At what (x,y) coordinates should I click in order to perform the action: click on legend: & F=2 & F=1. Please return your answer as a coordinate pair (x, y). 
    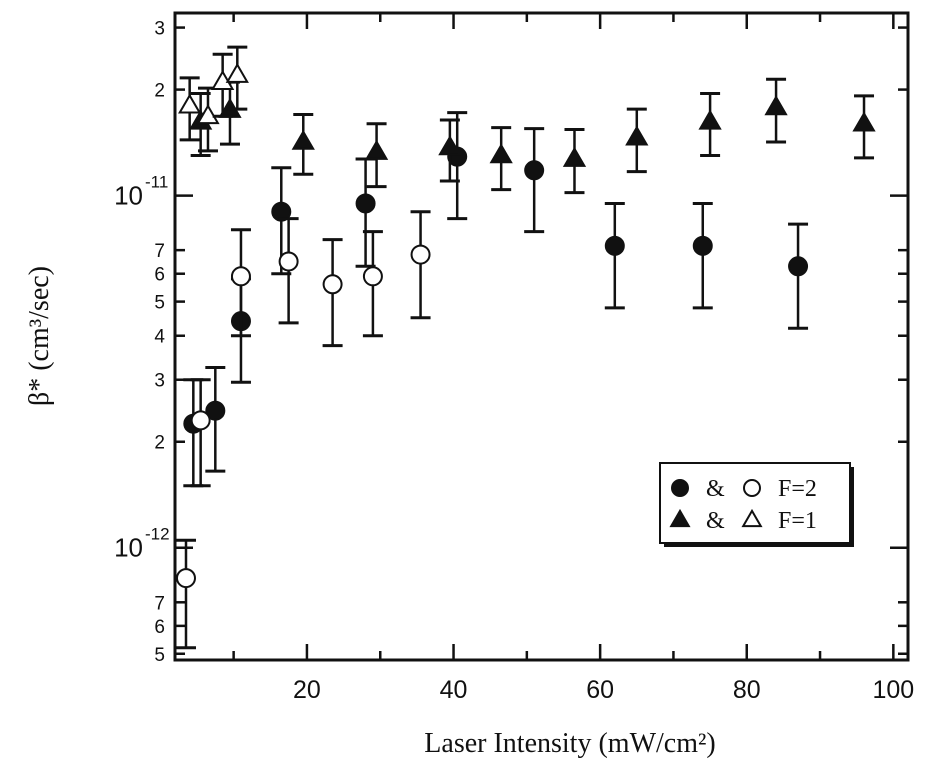
    Looking at the image, I should click on (756, 504).